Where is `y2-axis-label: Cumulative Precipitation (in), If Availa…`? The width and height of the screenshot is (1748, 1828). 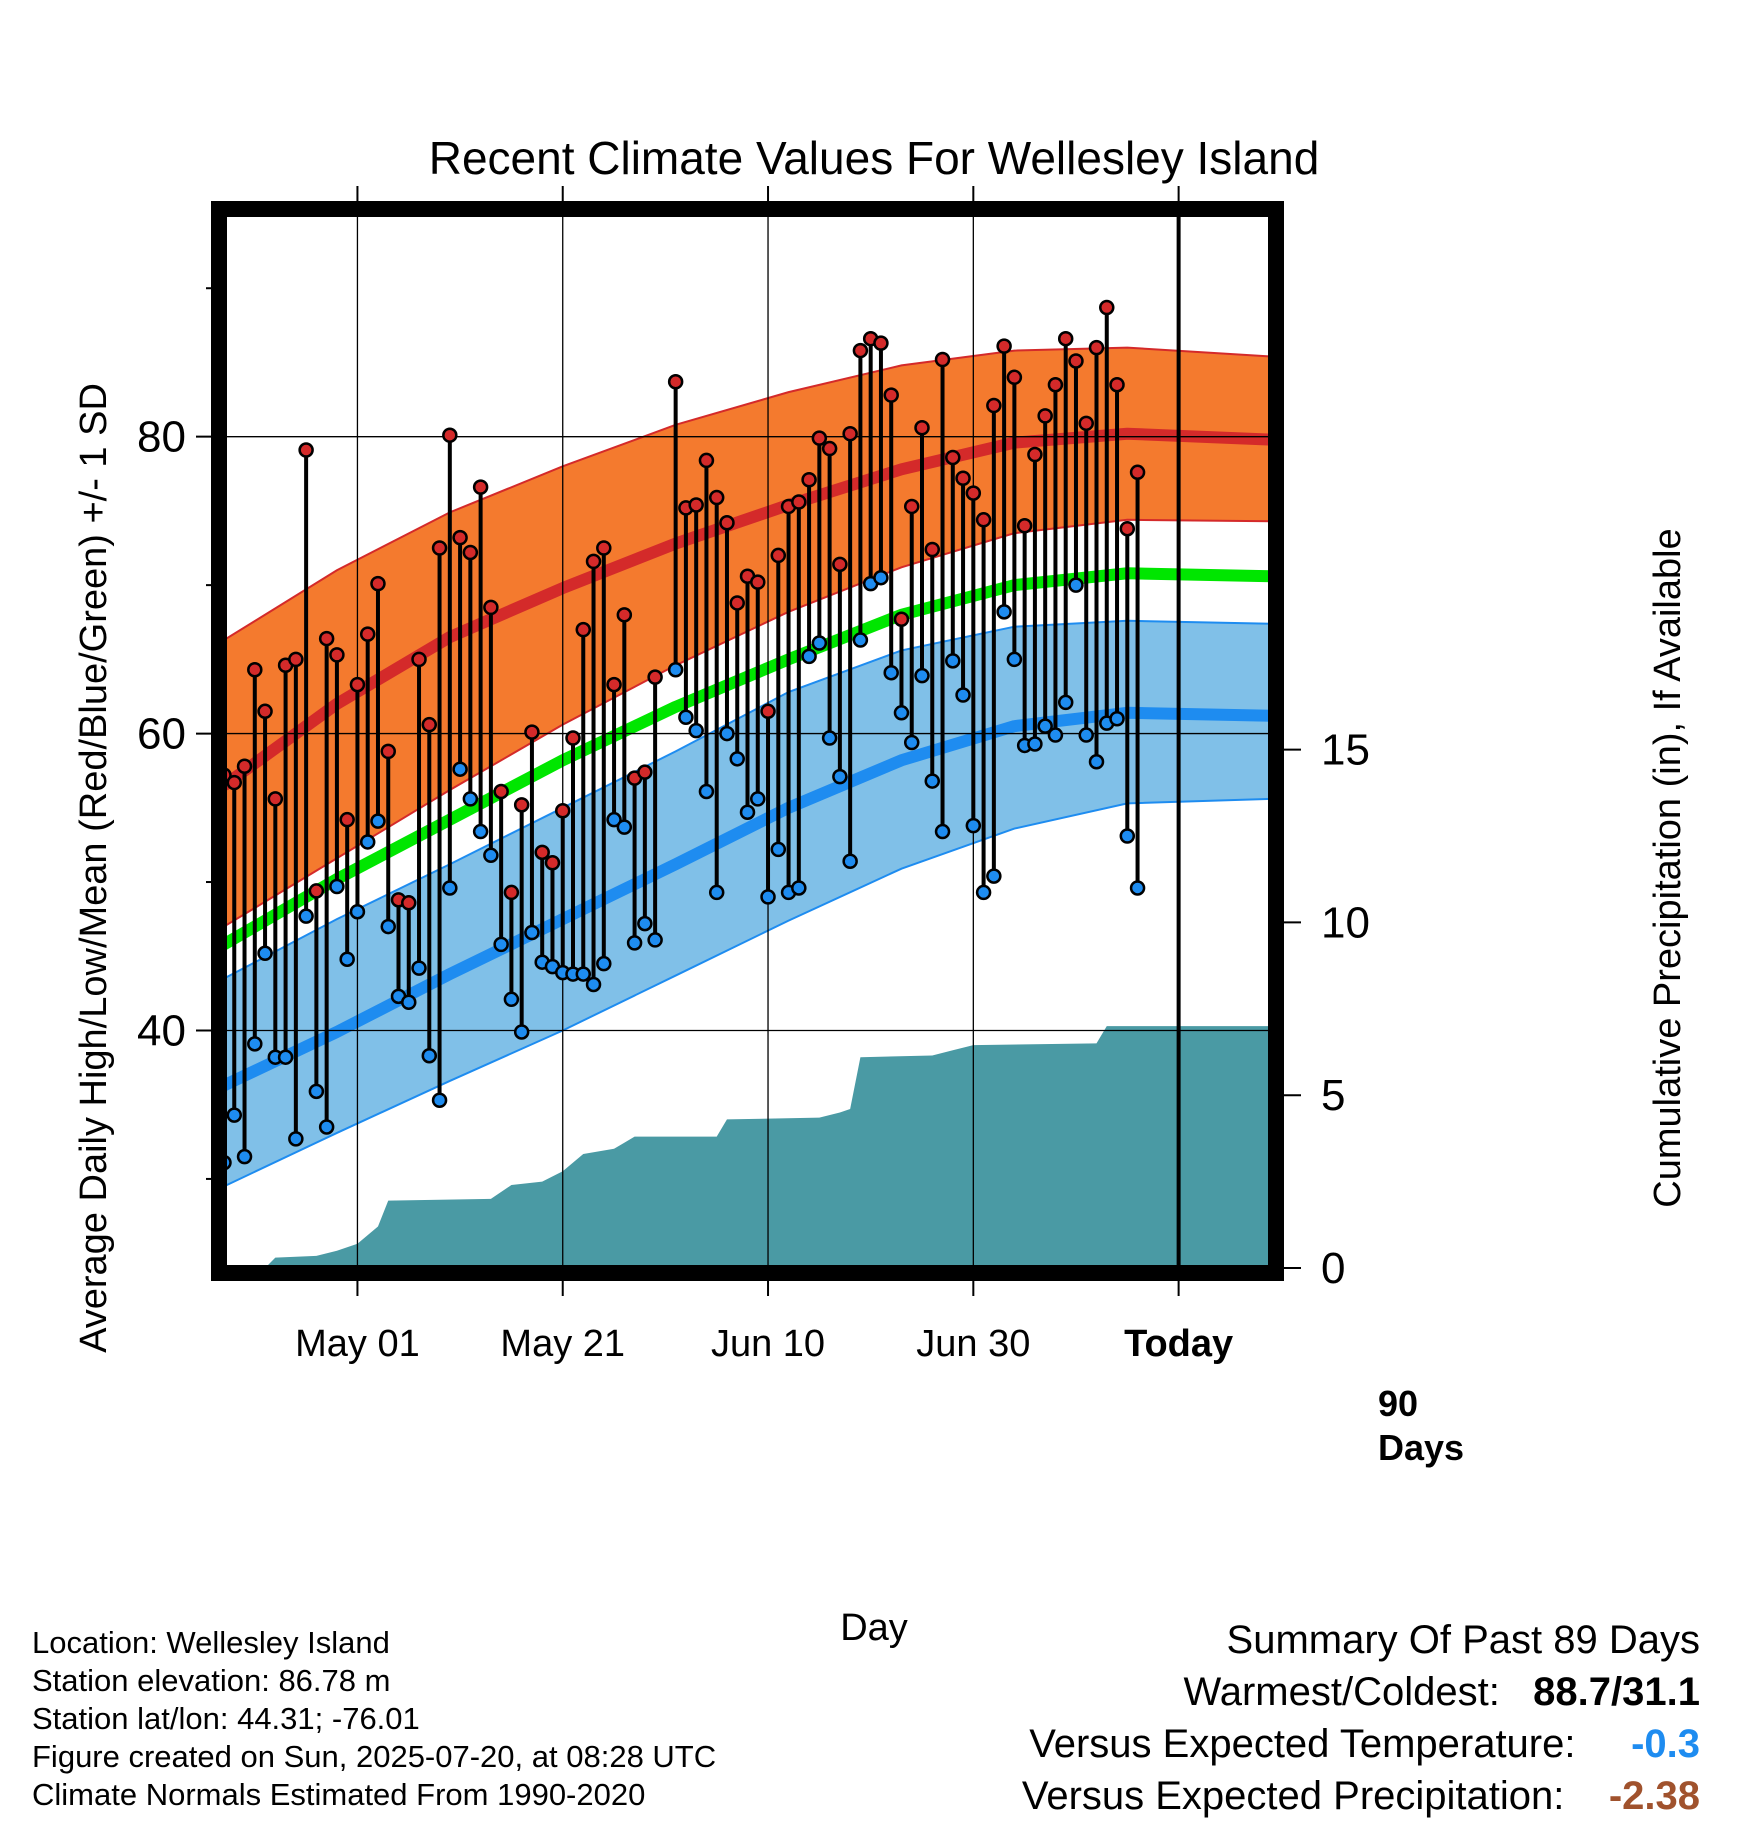 y2-axis-label: Cumulative Precipitation (in), If Availa… is located at coordinates (1668, 867).